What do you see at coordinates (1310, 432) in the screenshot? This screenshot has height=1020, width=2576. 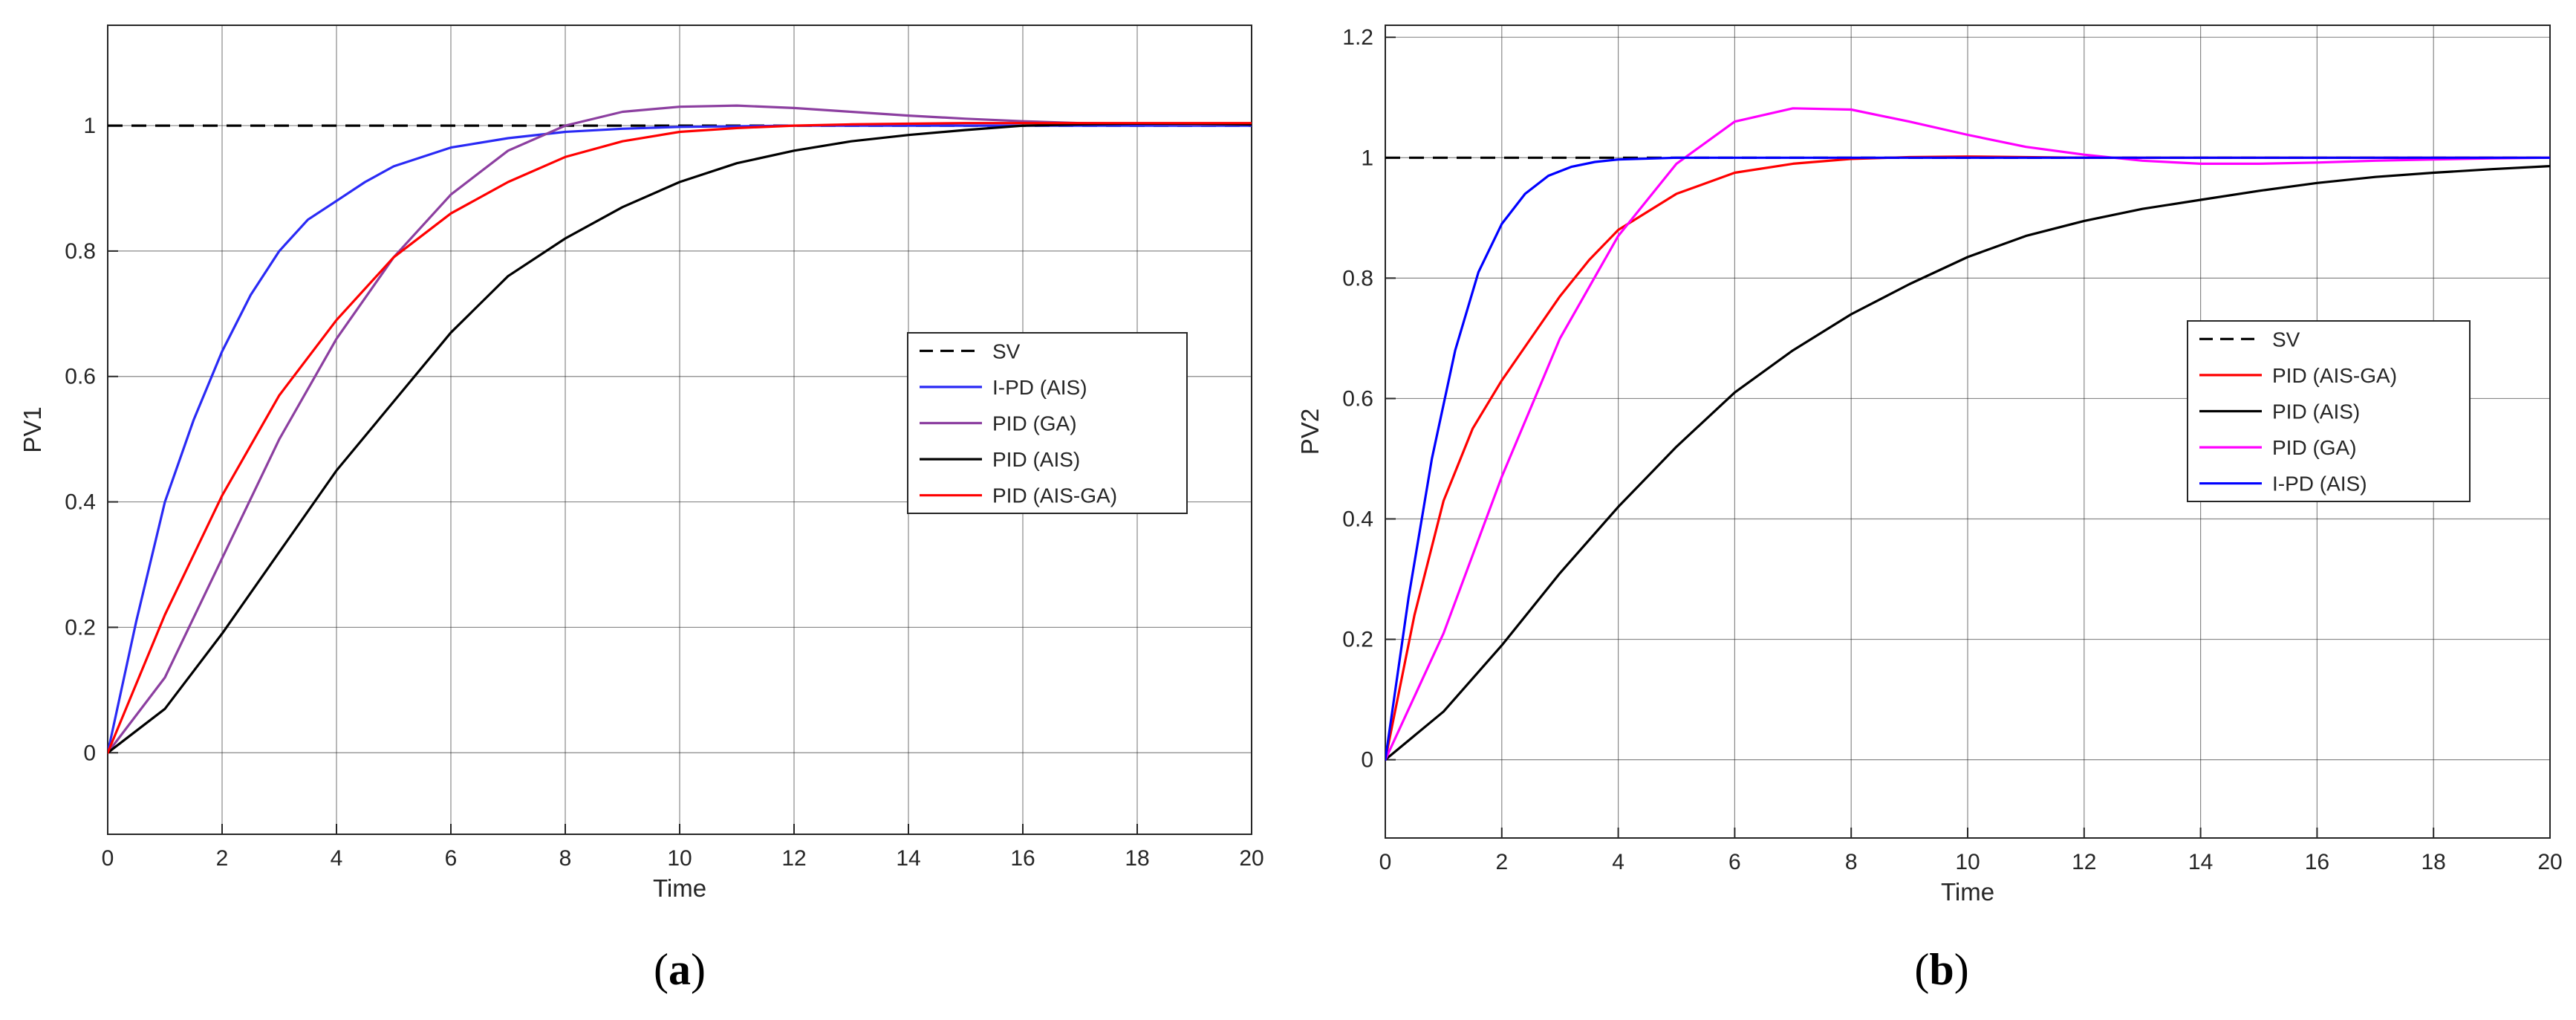 I see `y-axis-label: PV2` at bounding box center [1310, 432].